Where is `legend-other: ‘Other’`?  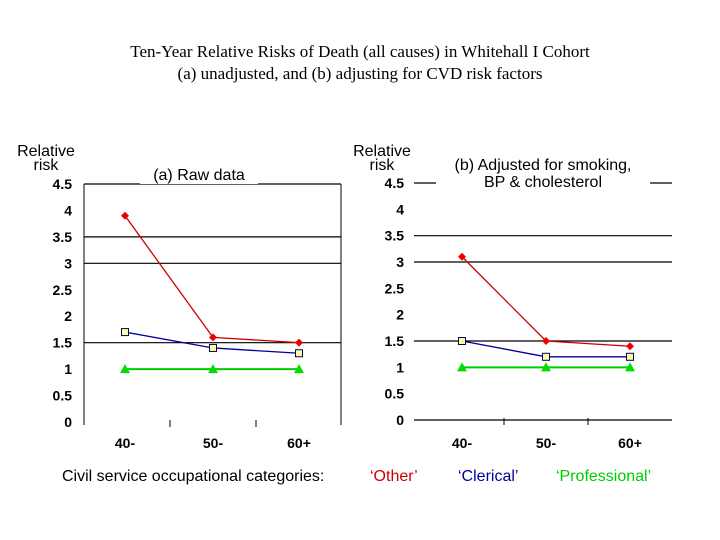
legend-other: ‘Other’ is located at coordinates (394, 476).